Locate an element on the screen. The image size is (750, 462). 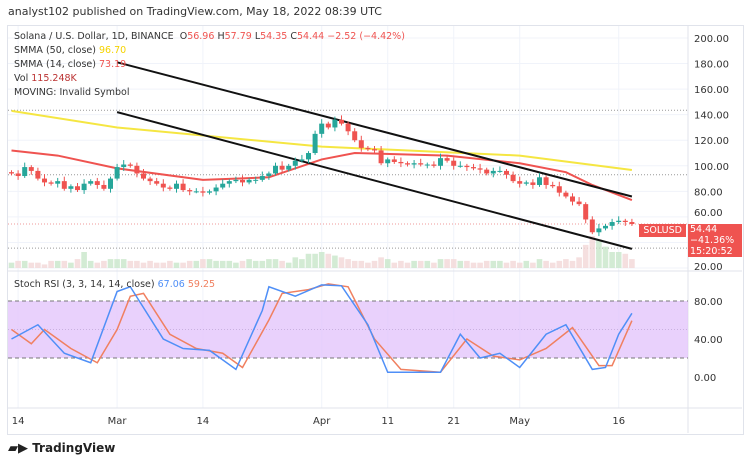
legend-symbol: Solana / U.S. Dollar, 1D, BINANCE is located at coordinates (94, 36).